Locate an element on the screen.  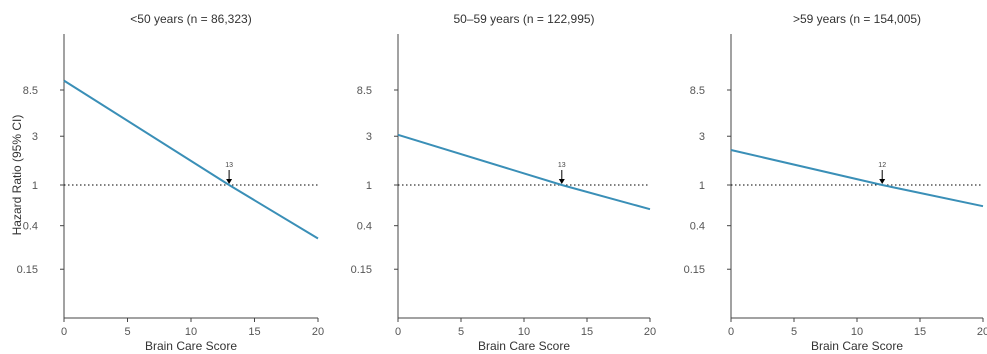
y-axis-title: Hazard Ratio (95% CI) is located at coordinates (17, 175).